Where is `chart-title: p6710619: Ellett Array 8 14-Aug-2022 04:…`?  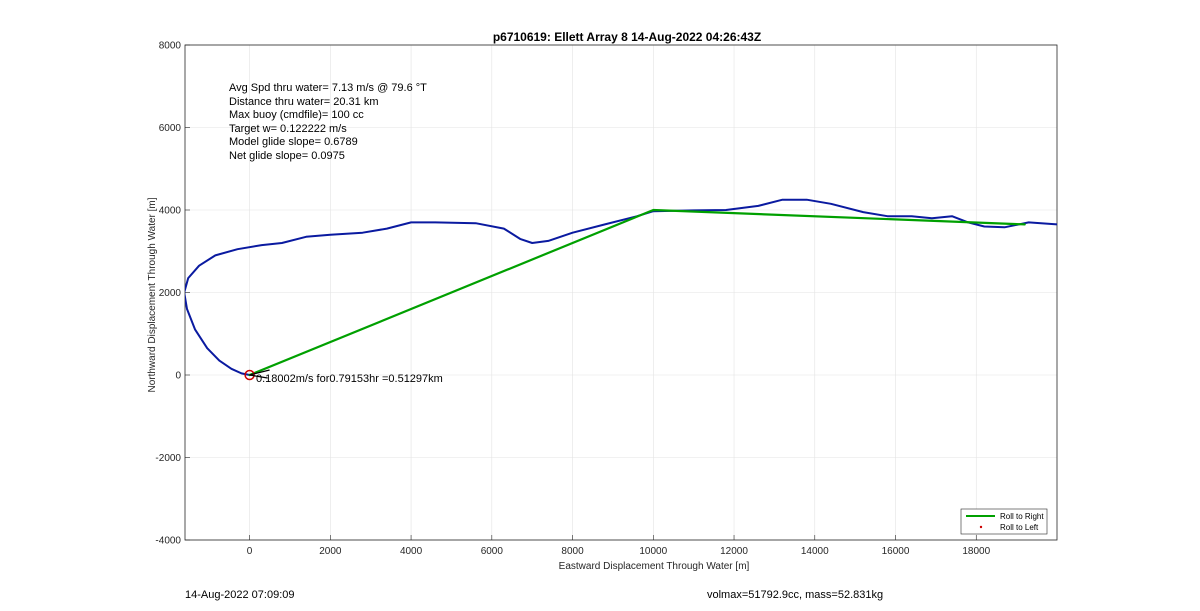 chart-title: p6710619: Ellett Array 8 14-Aug-2022 04:… is located at coordinates (627, 37).